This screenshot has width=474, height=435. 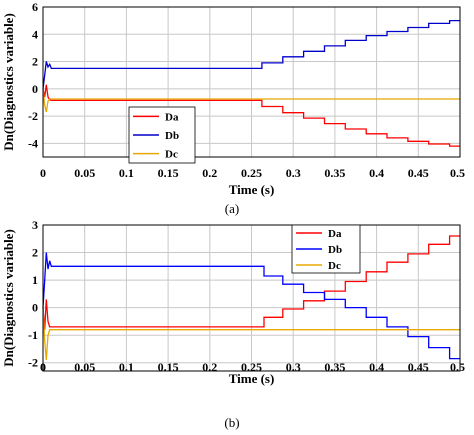 What do you see at coordinates (251, 54) in the screenshot?
I see `series-line-db` at bounding box center [251, 54].